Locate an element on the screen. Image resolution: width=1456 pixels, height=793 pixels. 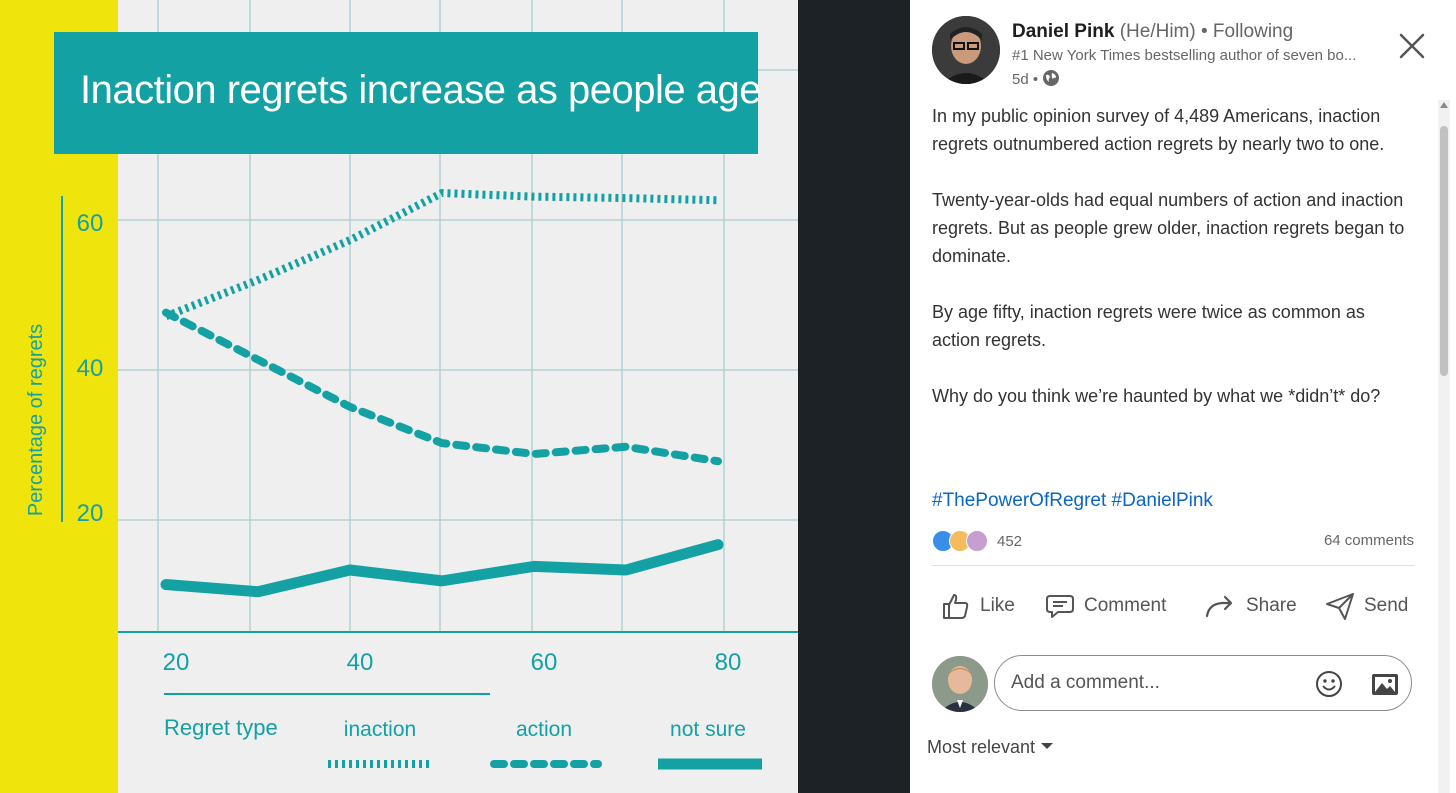
emoji-icon is located at coordinates (1329, 684).